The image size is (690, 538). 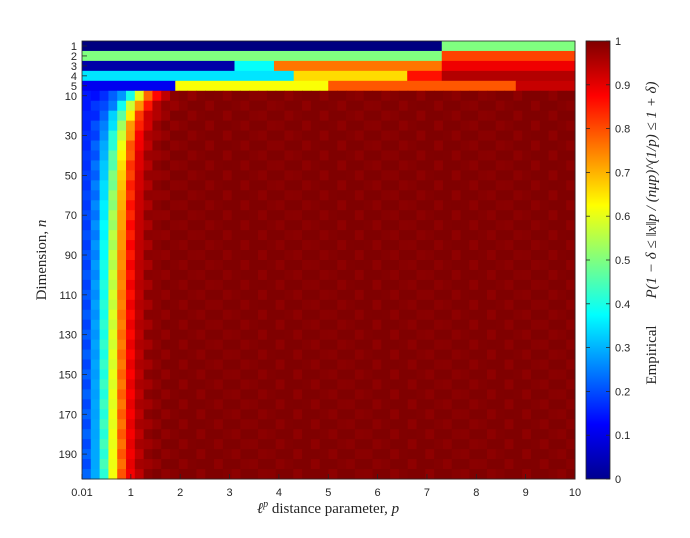 I want to click on colorbar-ticks: 00.10.20.30.40.50.60.70.80.91, so click(x=608, y=261).